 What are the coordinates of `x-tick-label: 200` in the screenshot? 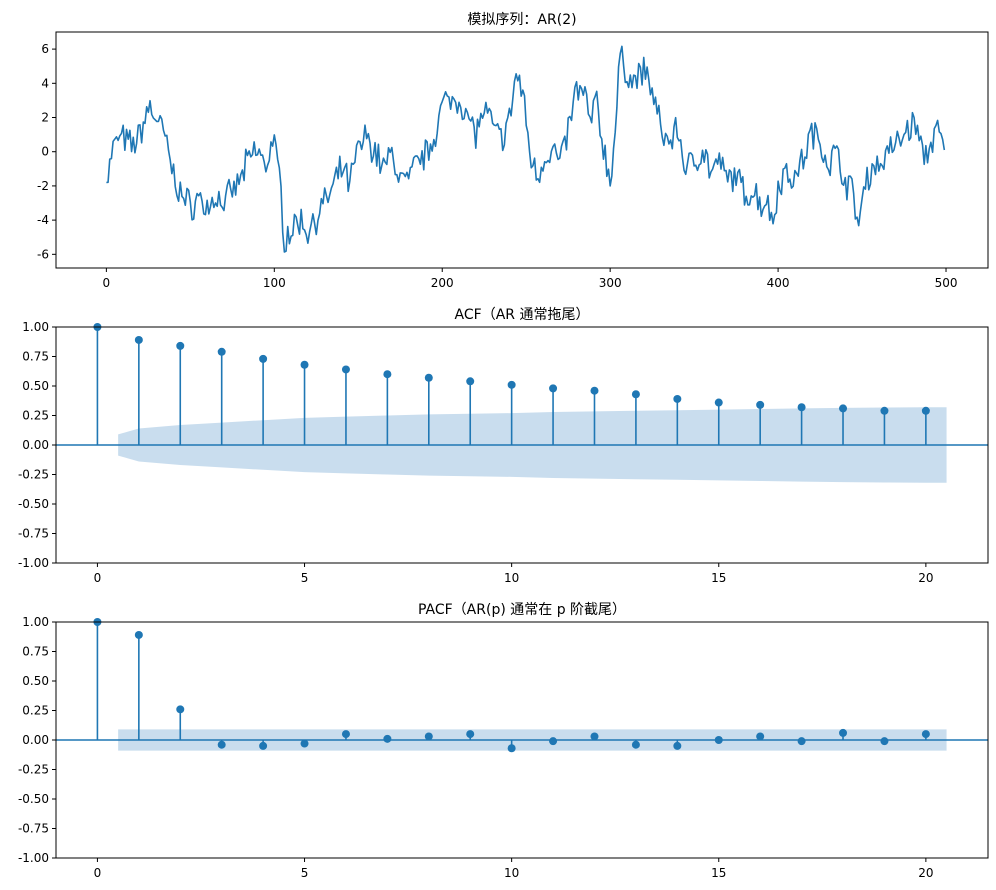 It's located at (442, 283).